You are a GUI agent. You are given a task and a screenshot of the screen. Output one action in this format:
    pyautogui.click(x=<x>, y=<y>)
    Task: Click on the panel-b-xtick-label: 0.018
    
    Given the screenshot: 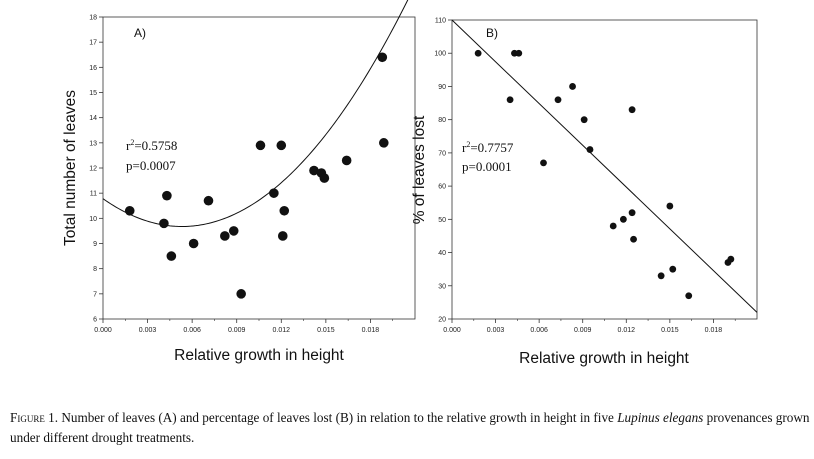 What is the action you would take?
    pyautogui.click(x=714, y=330)
    